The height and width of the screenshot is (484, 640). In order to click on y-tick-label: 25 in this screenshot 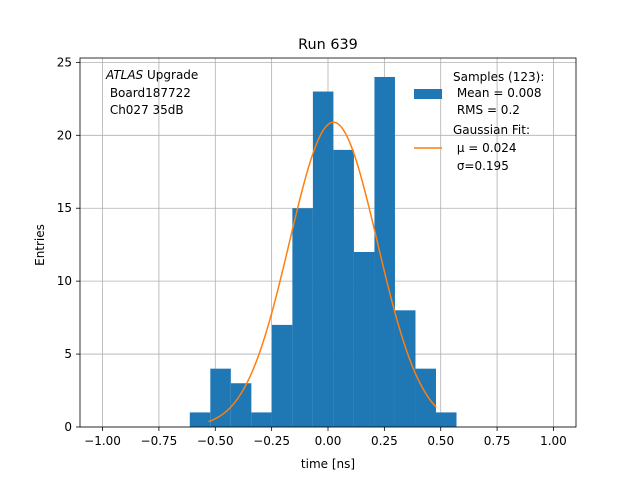, I will do `click(64, 62)`.